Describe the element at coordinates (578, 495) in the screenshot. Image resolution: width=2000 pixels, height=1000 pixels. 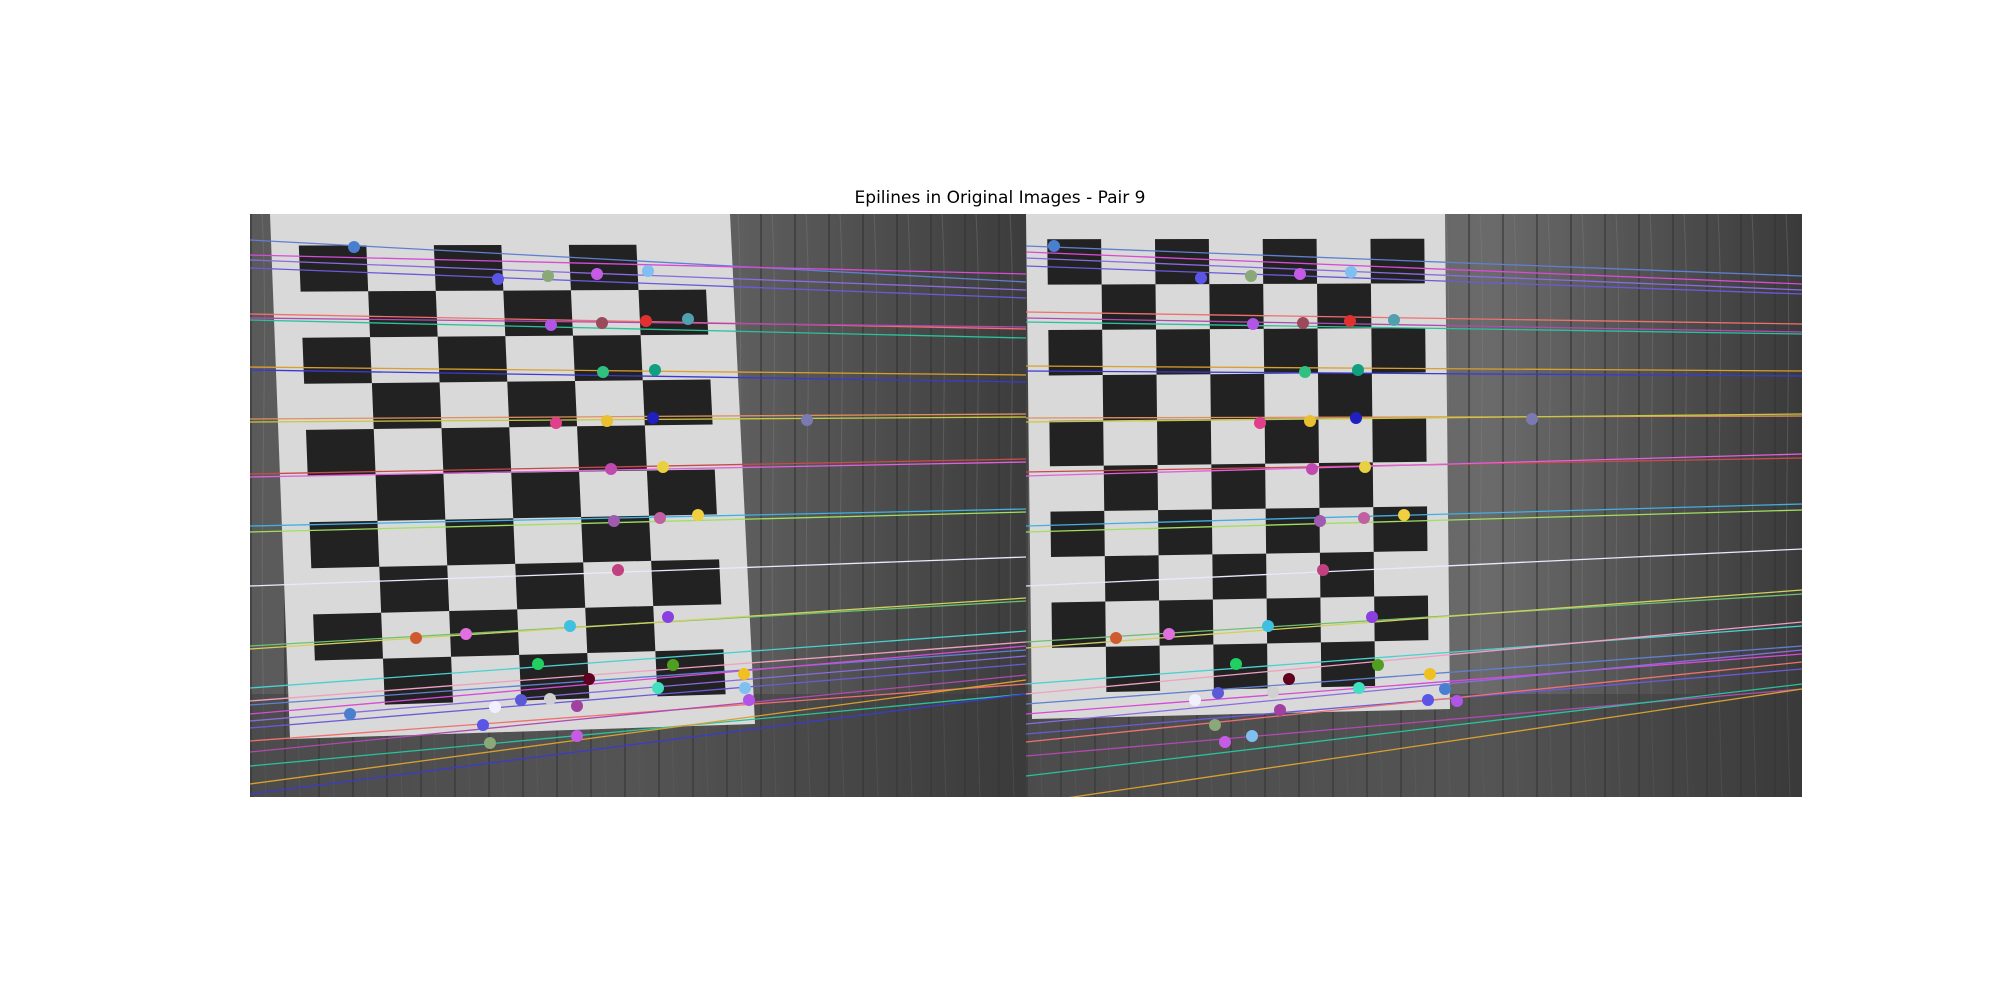
I see `left-points` at that location.